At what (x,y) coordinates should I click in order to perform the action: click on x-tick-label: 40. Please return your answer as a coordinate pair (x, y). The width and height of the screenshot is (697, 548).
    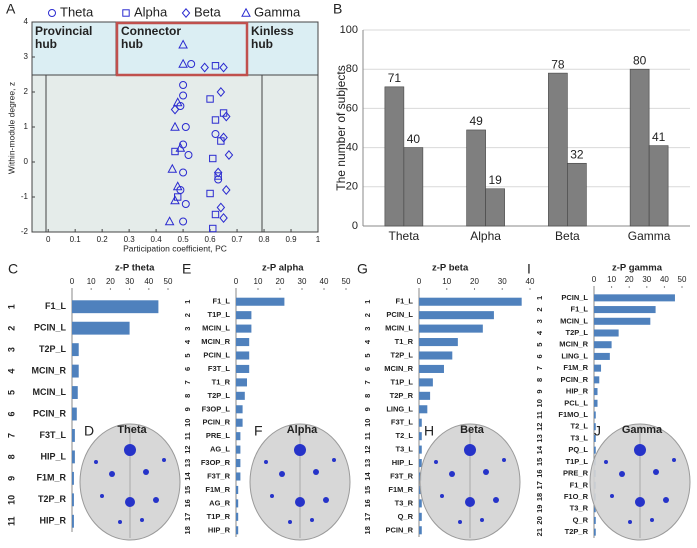
    Looking at the image, I should click on (324, 281).